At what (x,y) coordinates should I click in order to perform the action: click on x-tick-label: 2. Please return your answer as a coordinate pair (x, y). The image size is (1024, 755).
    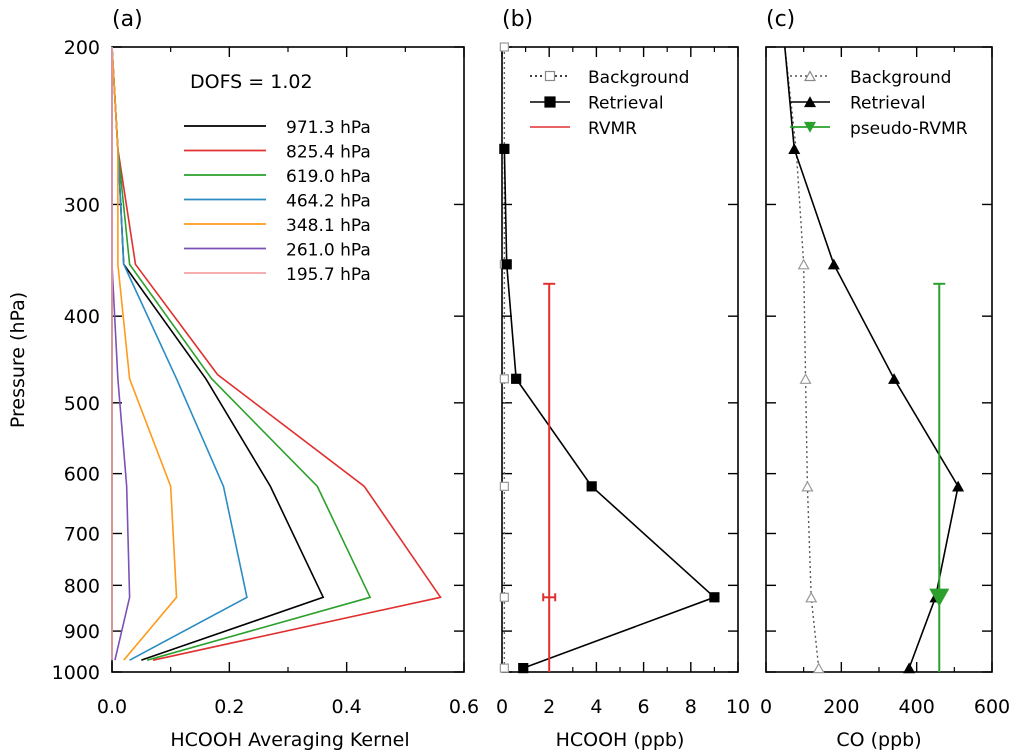
    Looking at the image, I should click on (549, 707).